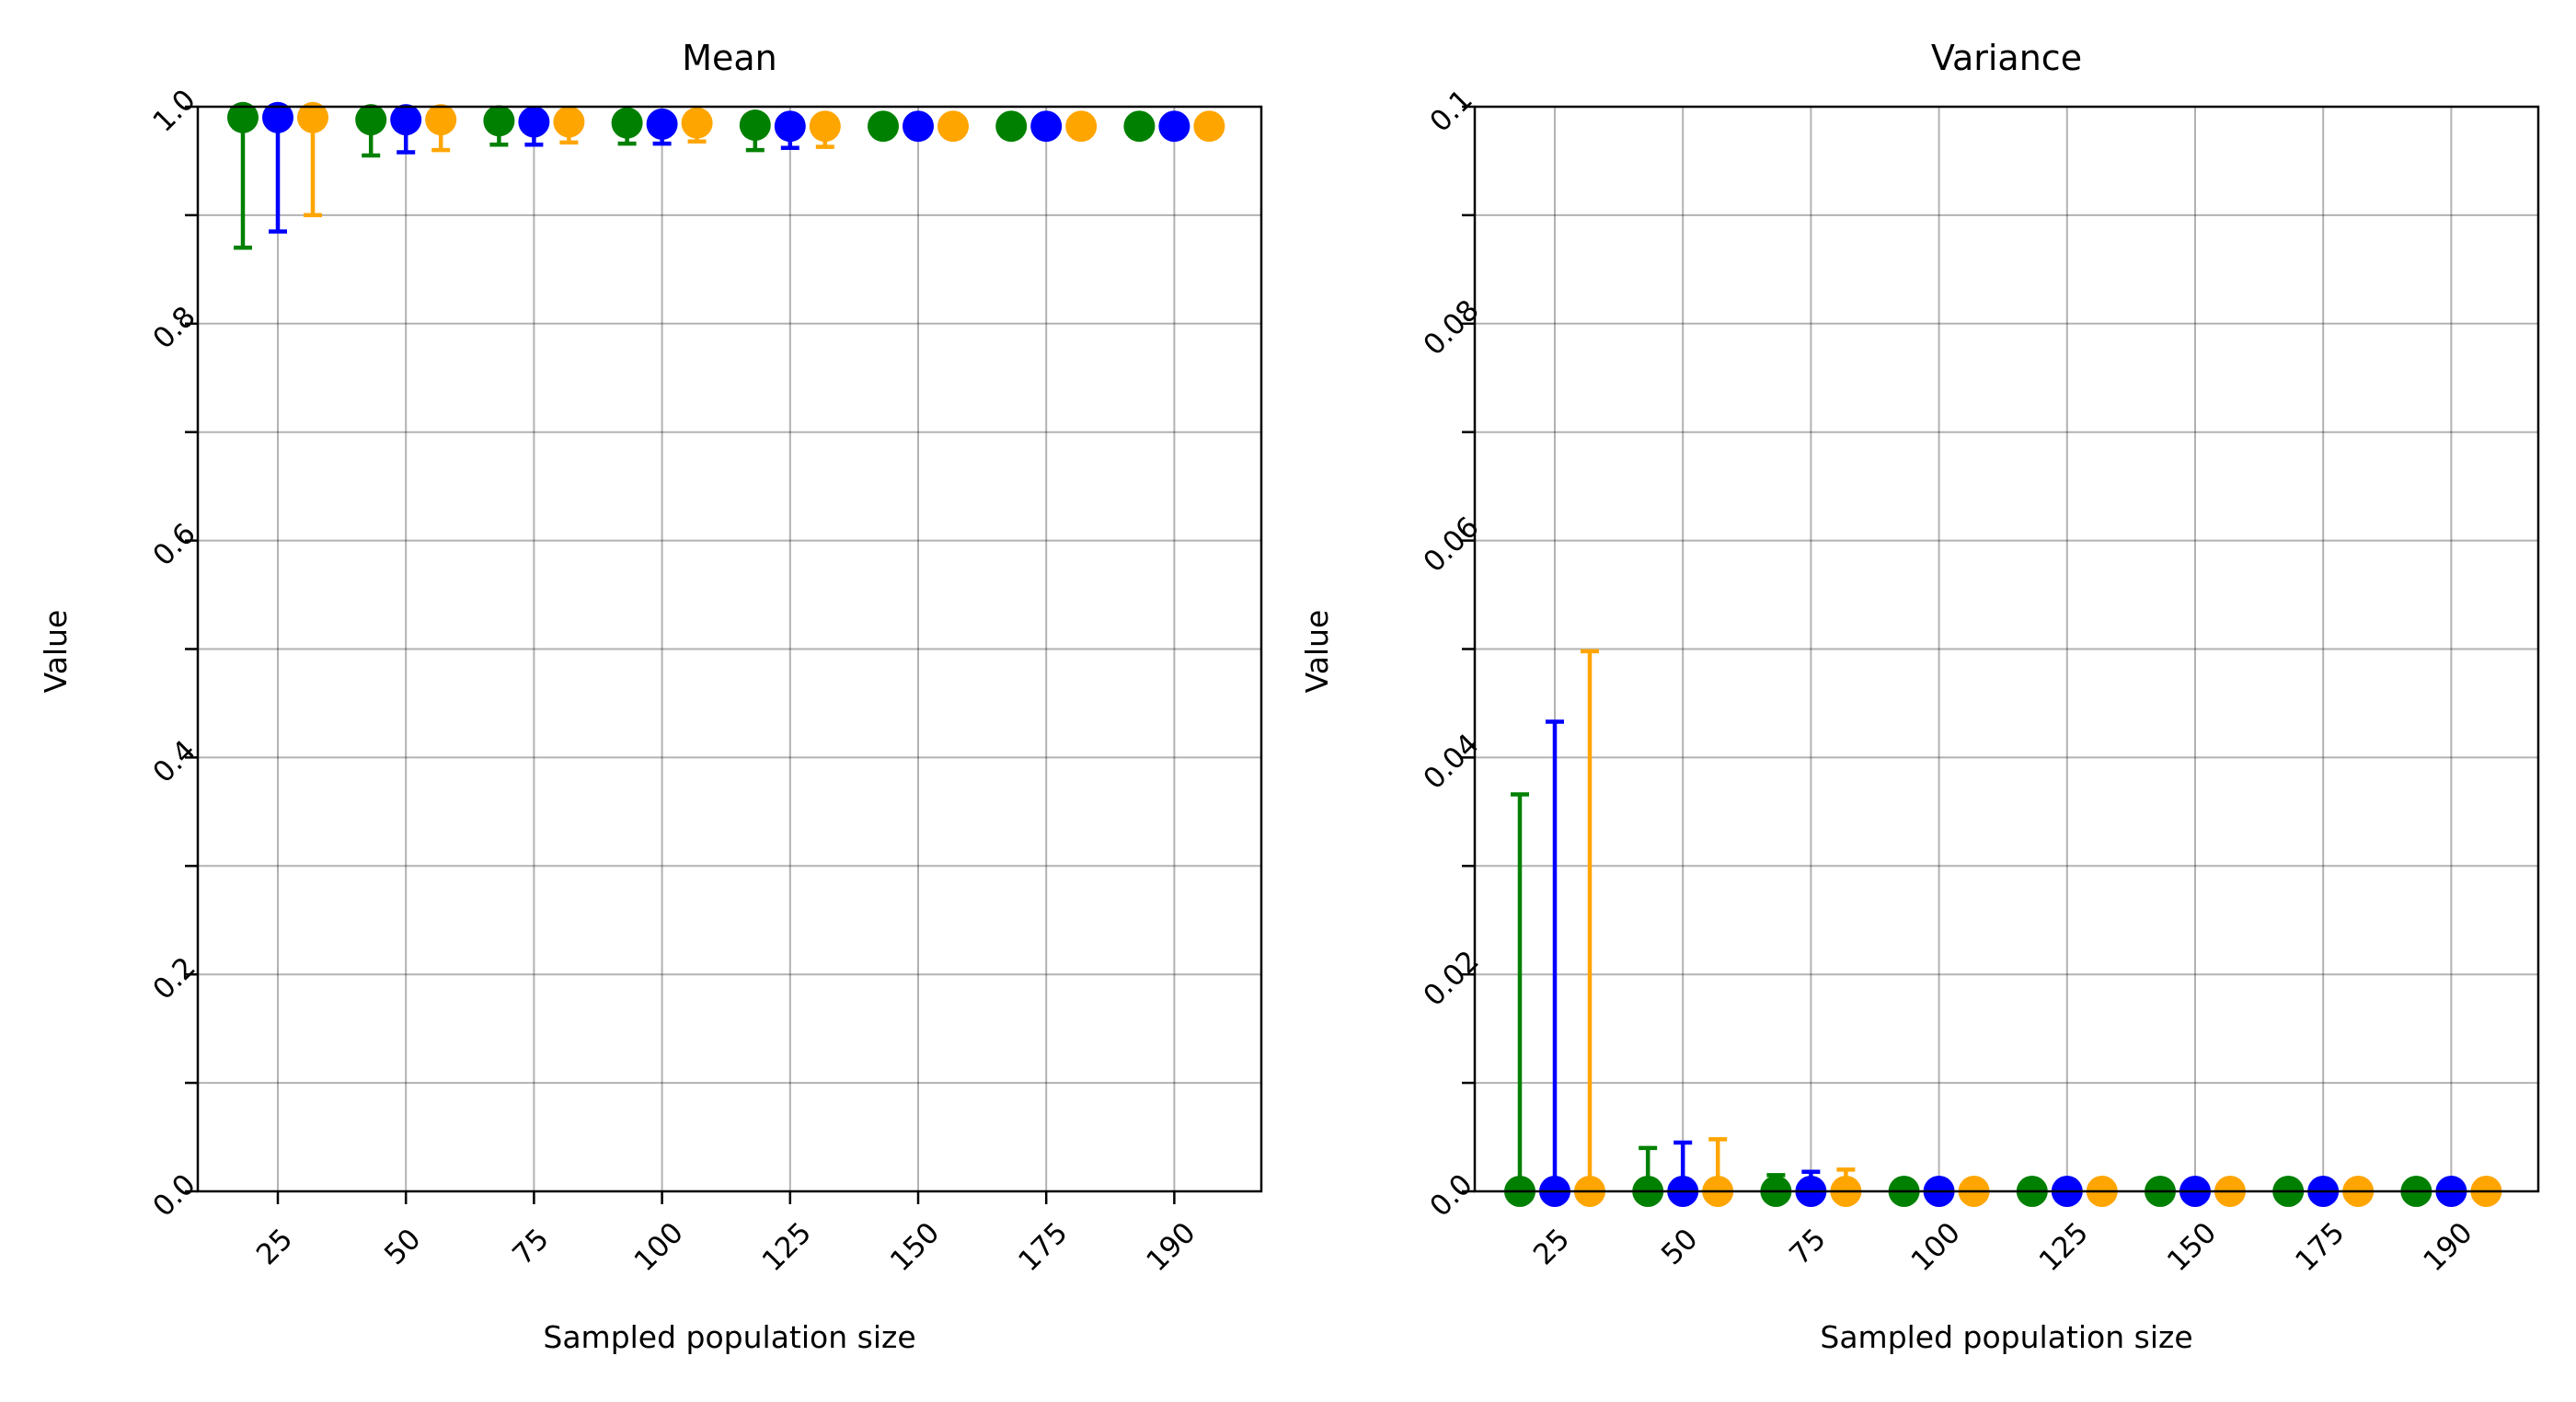 This screenshot has height=1402, width=2576. I want to click on variance-ytick-label-0: 0.0, so click(1450, 1195).